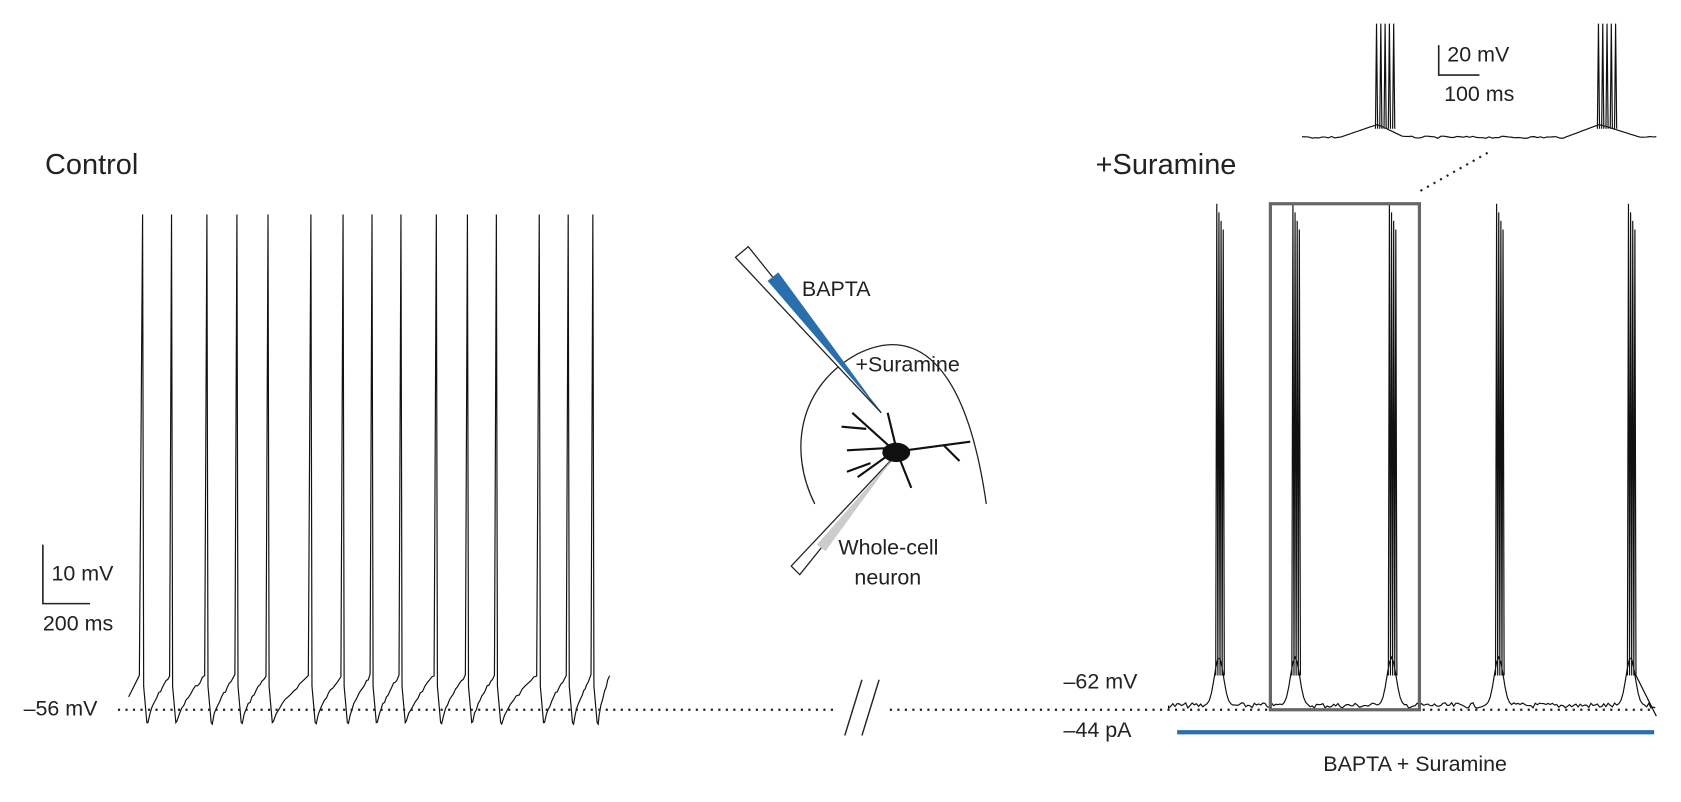  I want to click on label: +Suramine, so click(908, 364).